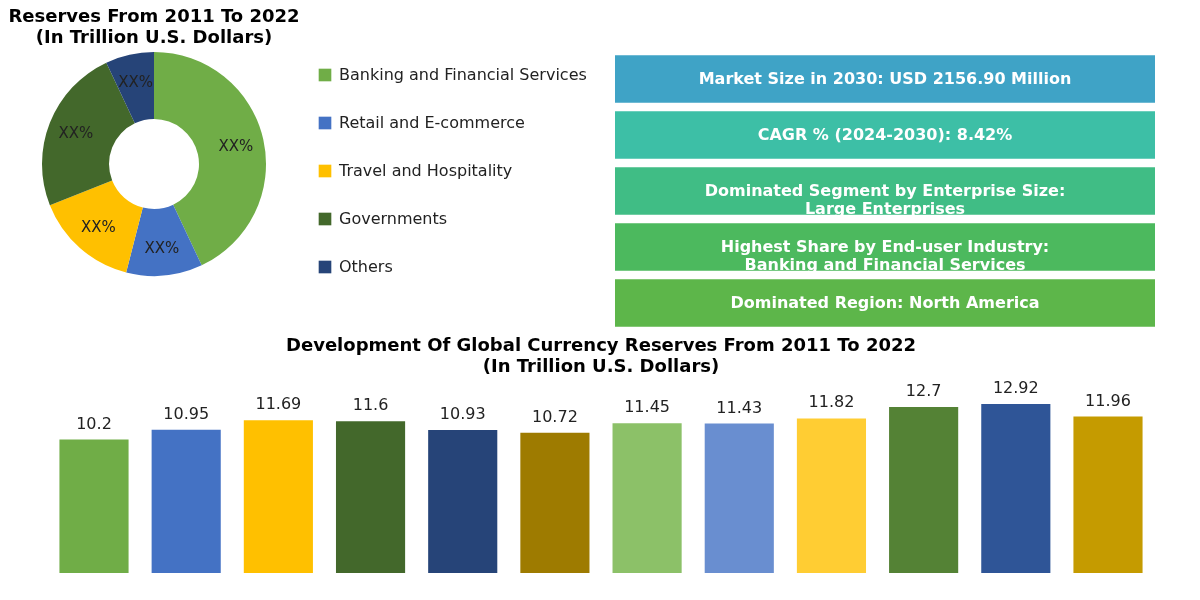 The width and height of the screenshot is (1200, 600). What do you see at coordinates (1108, 400) in the screenshot?
I see `data-label: 11.96` at bounding box center [1108, 400].